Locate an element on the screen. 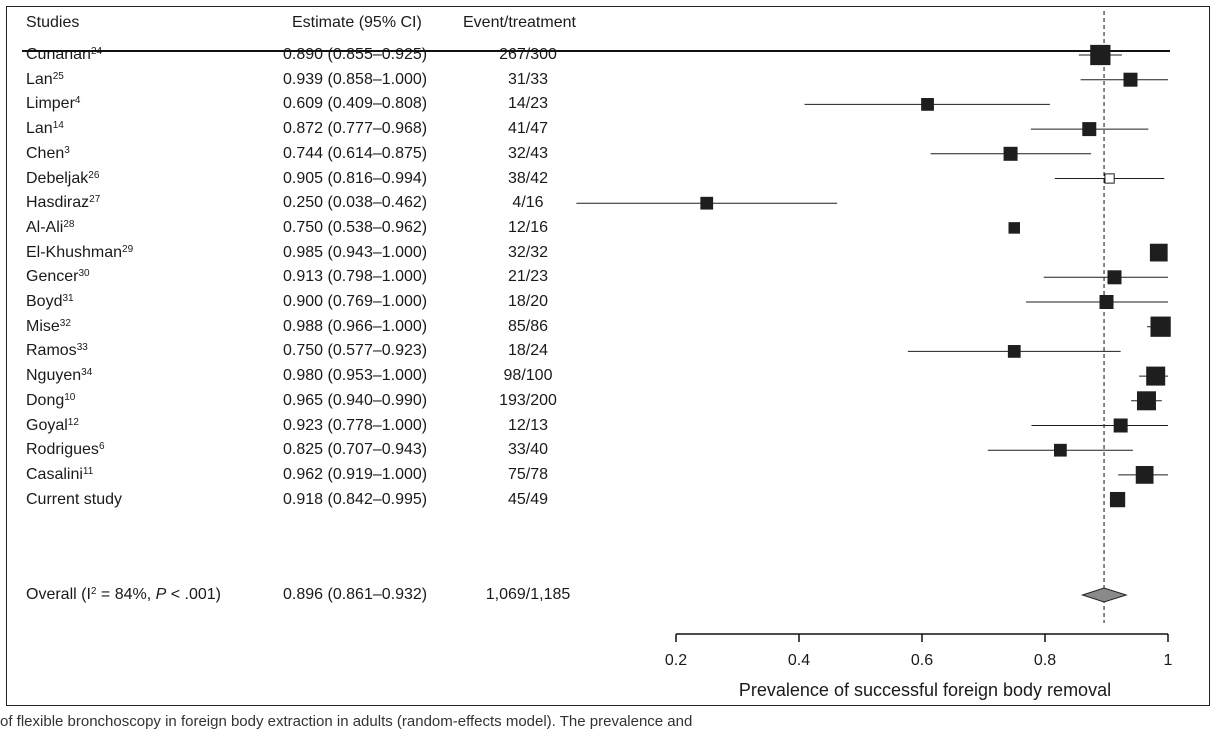 This screenshot has height=733, width=1214. study-name: Casalini11 is located at coordinates (60, 474).